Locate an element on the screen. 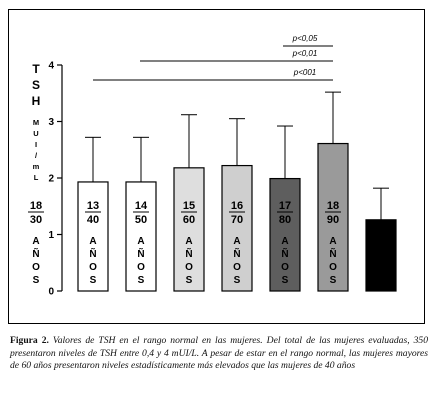 The width and height of the screenshot is (433, 400). bar-label-num: 18 is located at coordinates (333, 206).